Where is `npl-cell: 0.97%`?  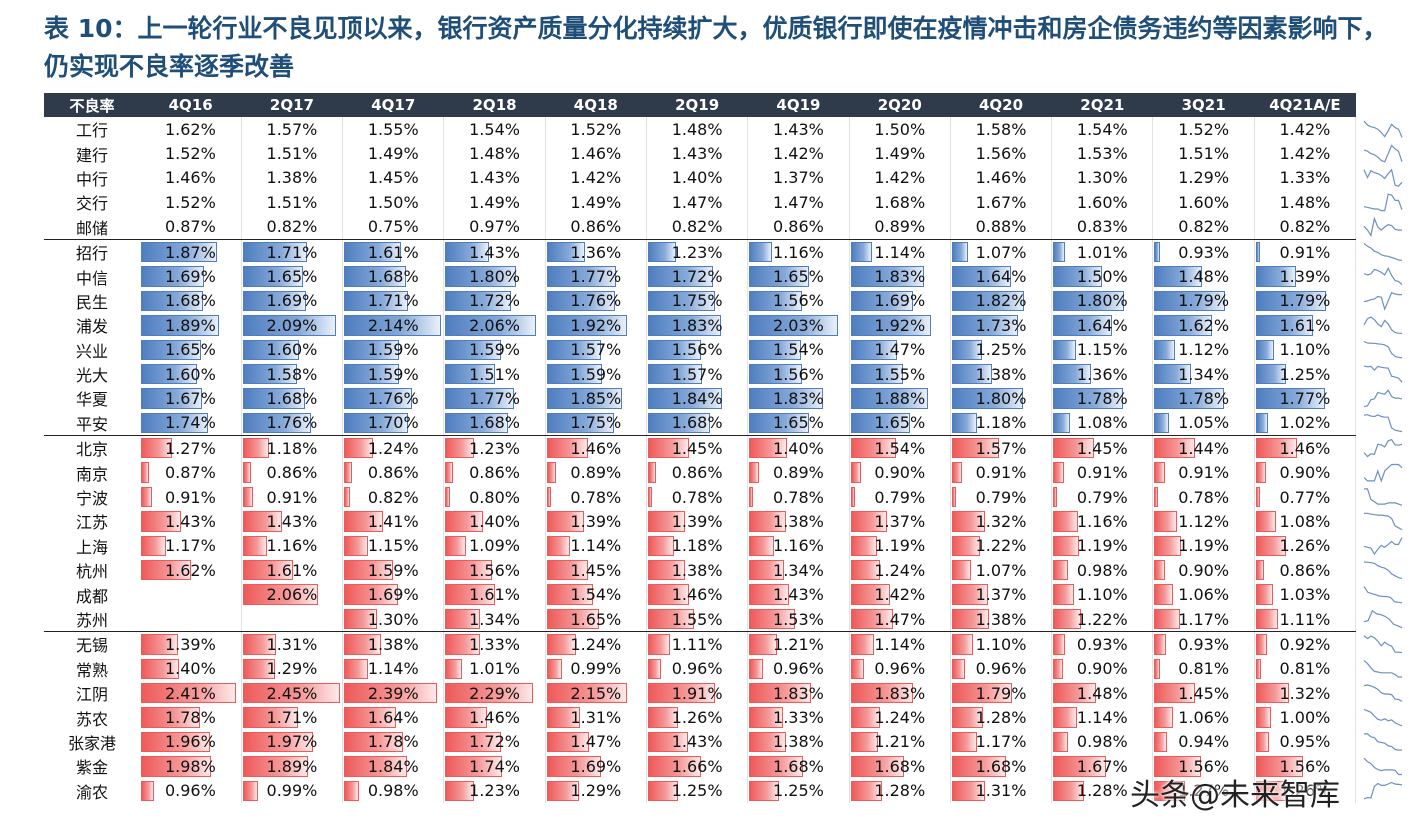 npl-cell: 0.97% is located at coordinates (494, 227).